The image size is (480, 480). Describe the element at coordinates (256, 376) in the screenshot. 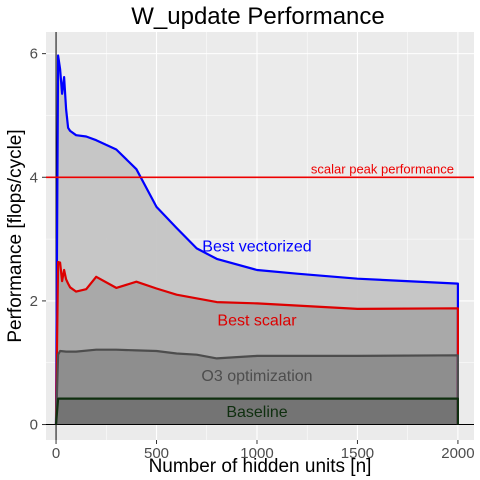

I see `series-label-o3-optimization: O3 optimization` at that location.